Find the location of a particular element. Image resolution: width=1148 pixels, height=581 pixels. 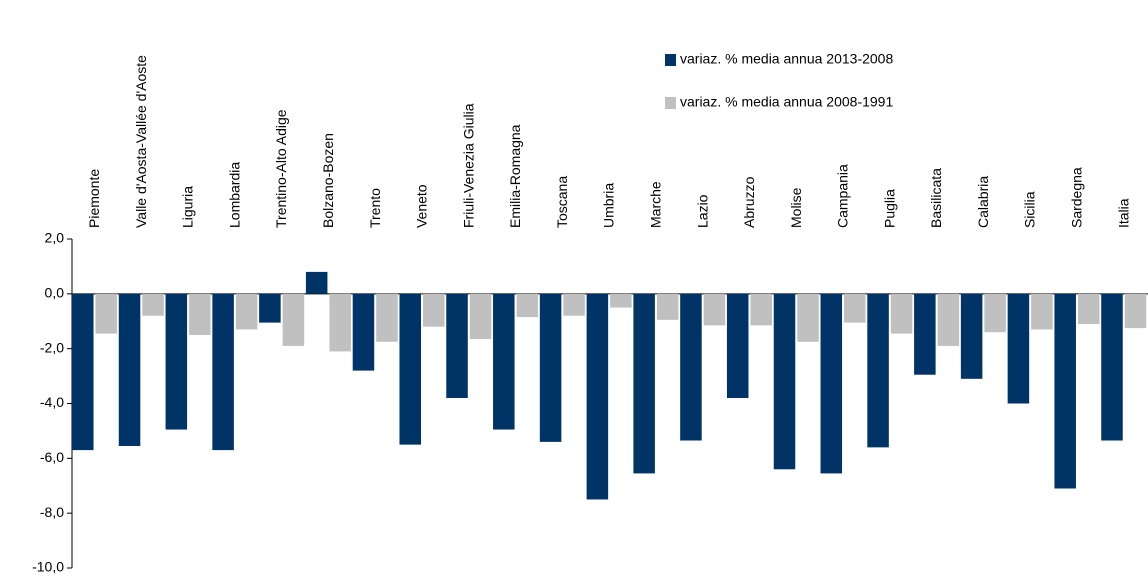

y-tick-label: 0,0 is located at coordinates (55, 293).